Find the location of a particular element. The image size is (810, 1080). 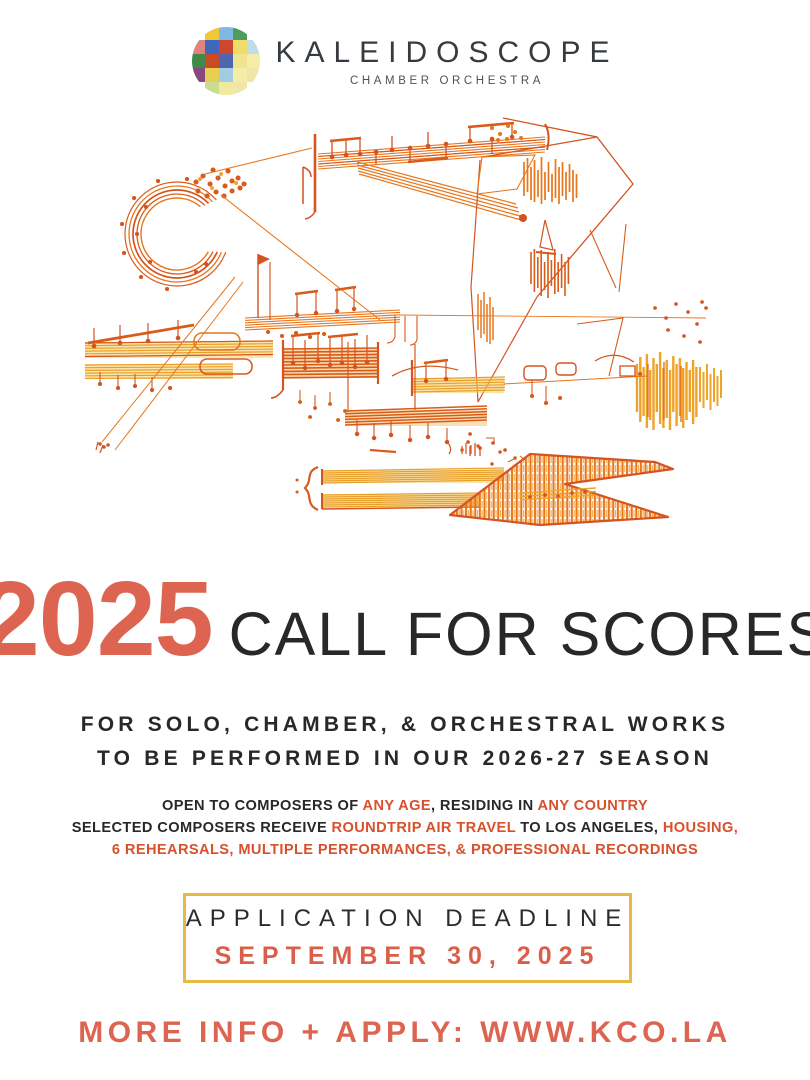

benefit-segment: , RESIDING IN is located at coordinates (484, 806).